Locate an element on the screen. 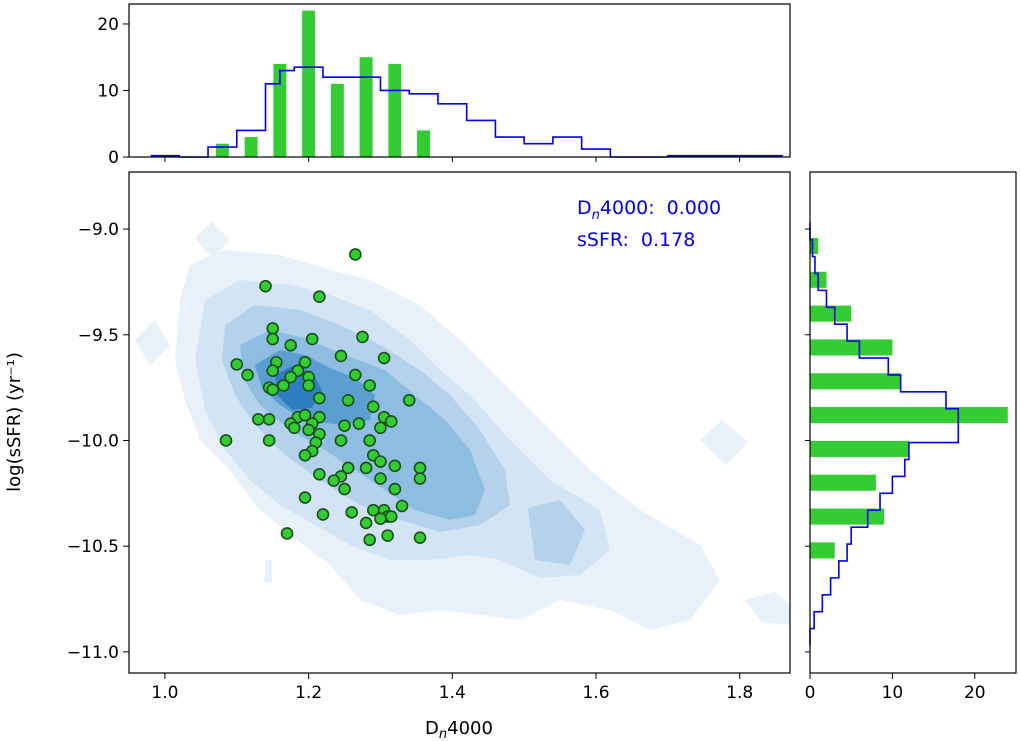  stat-ssfr: sSFR: 0.178 is located at coordinates (636, 240).